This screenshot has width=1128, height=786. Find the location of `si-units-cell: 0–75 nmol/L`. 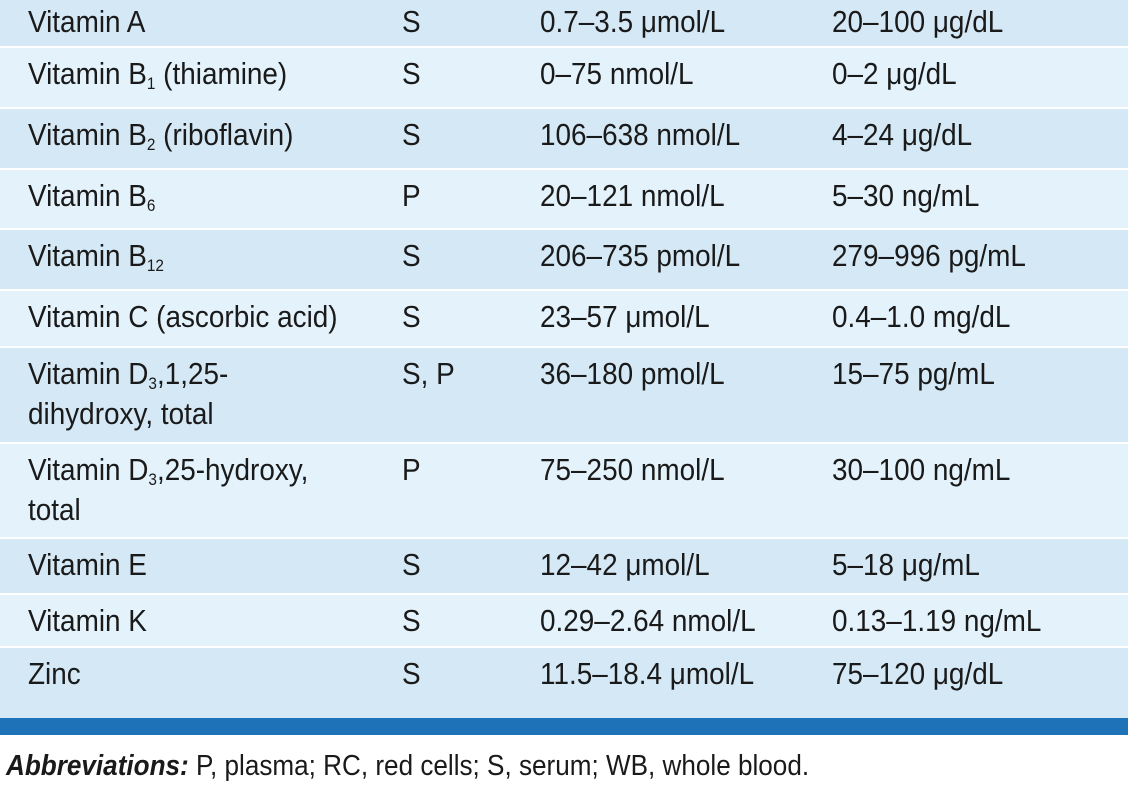

si-units-cell: 0–75 nmol/L is located at coordinates (617, 73).